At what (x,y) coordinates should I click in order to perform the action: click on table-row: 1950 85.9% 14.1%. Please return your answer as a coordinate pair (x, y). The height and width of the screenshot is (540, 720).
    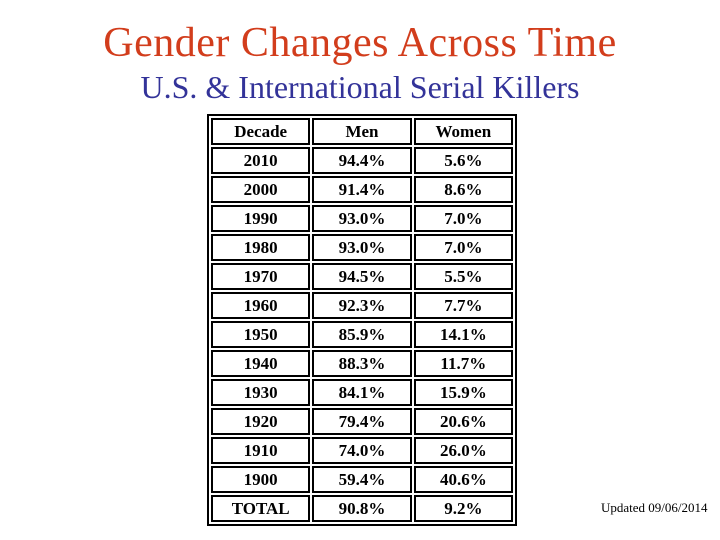
    Looking at the image, I should click on (362, 334).